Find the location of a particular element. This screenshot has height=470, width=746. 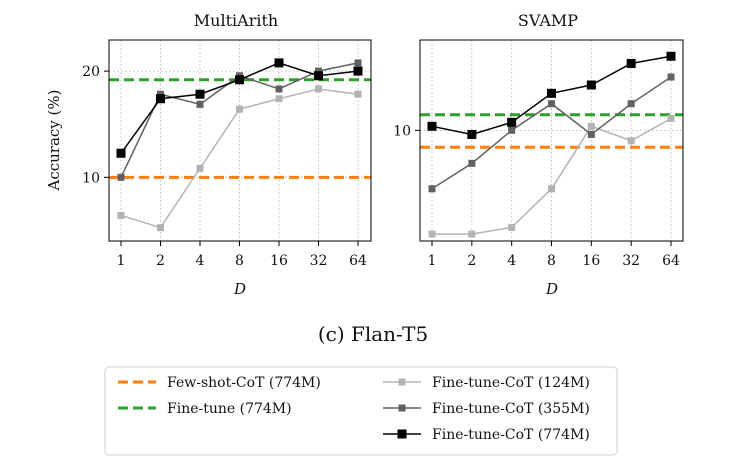

legend-label: Fine-tune-CoT (355M) is located at coordinates (511, 409).